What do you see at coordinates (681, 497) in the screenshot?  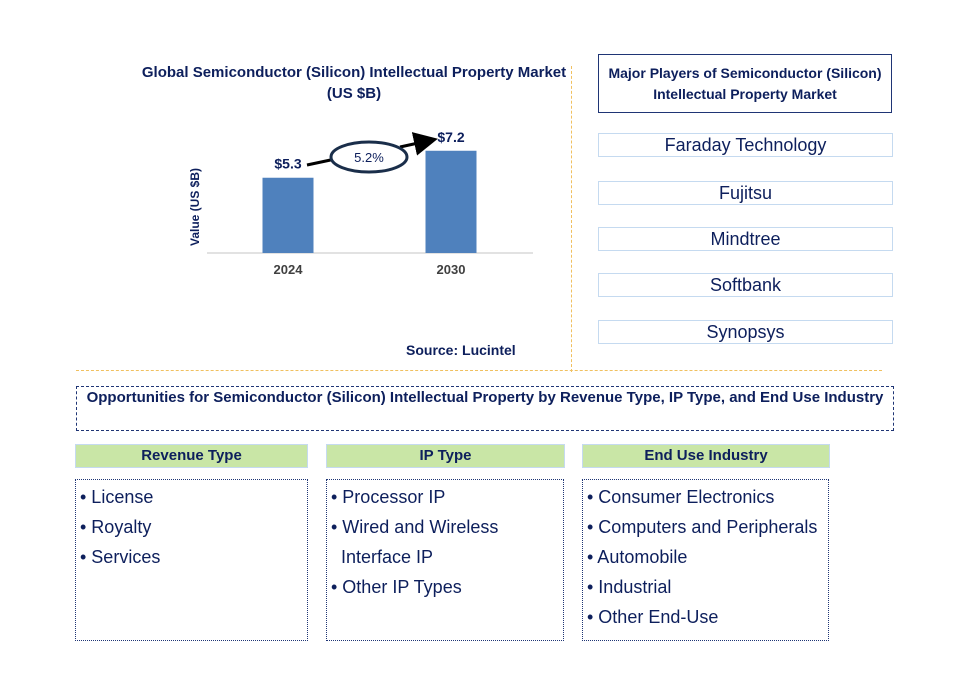 I see `list-item: • Consumer Electronics` at bounding box center [681, 497].